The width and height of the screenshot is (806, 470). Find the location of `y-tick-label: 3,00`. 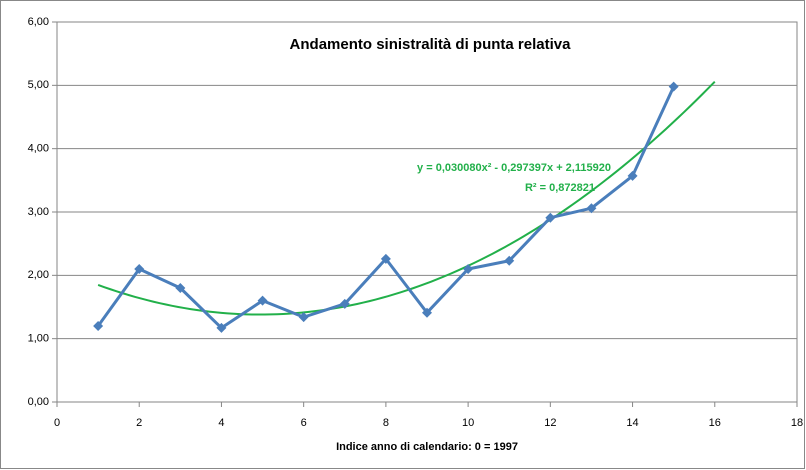

y-tick-label: 3,00 is located at coordinates (38, 212).